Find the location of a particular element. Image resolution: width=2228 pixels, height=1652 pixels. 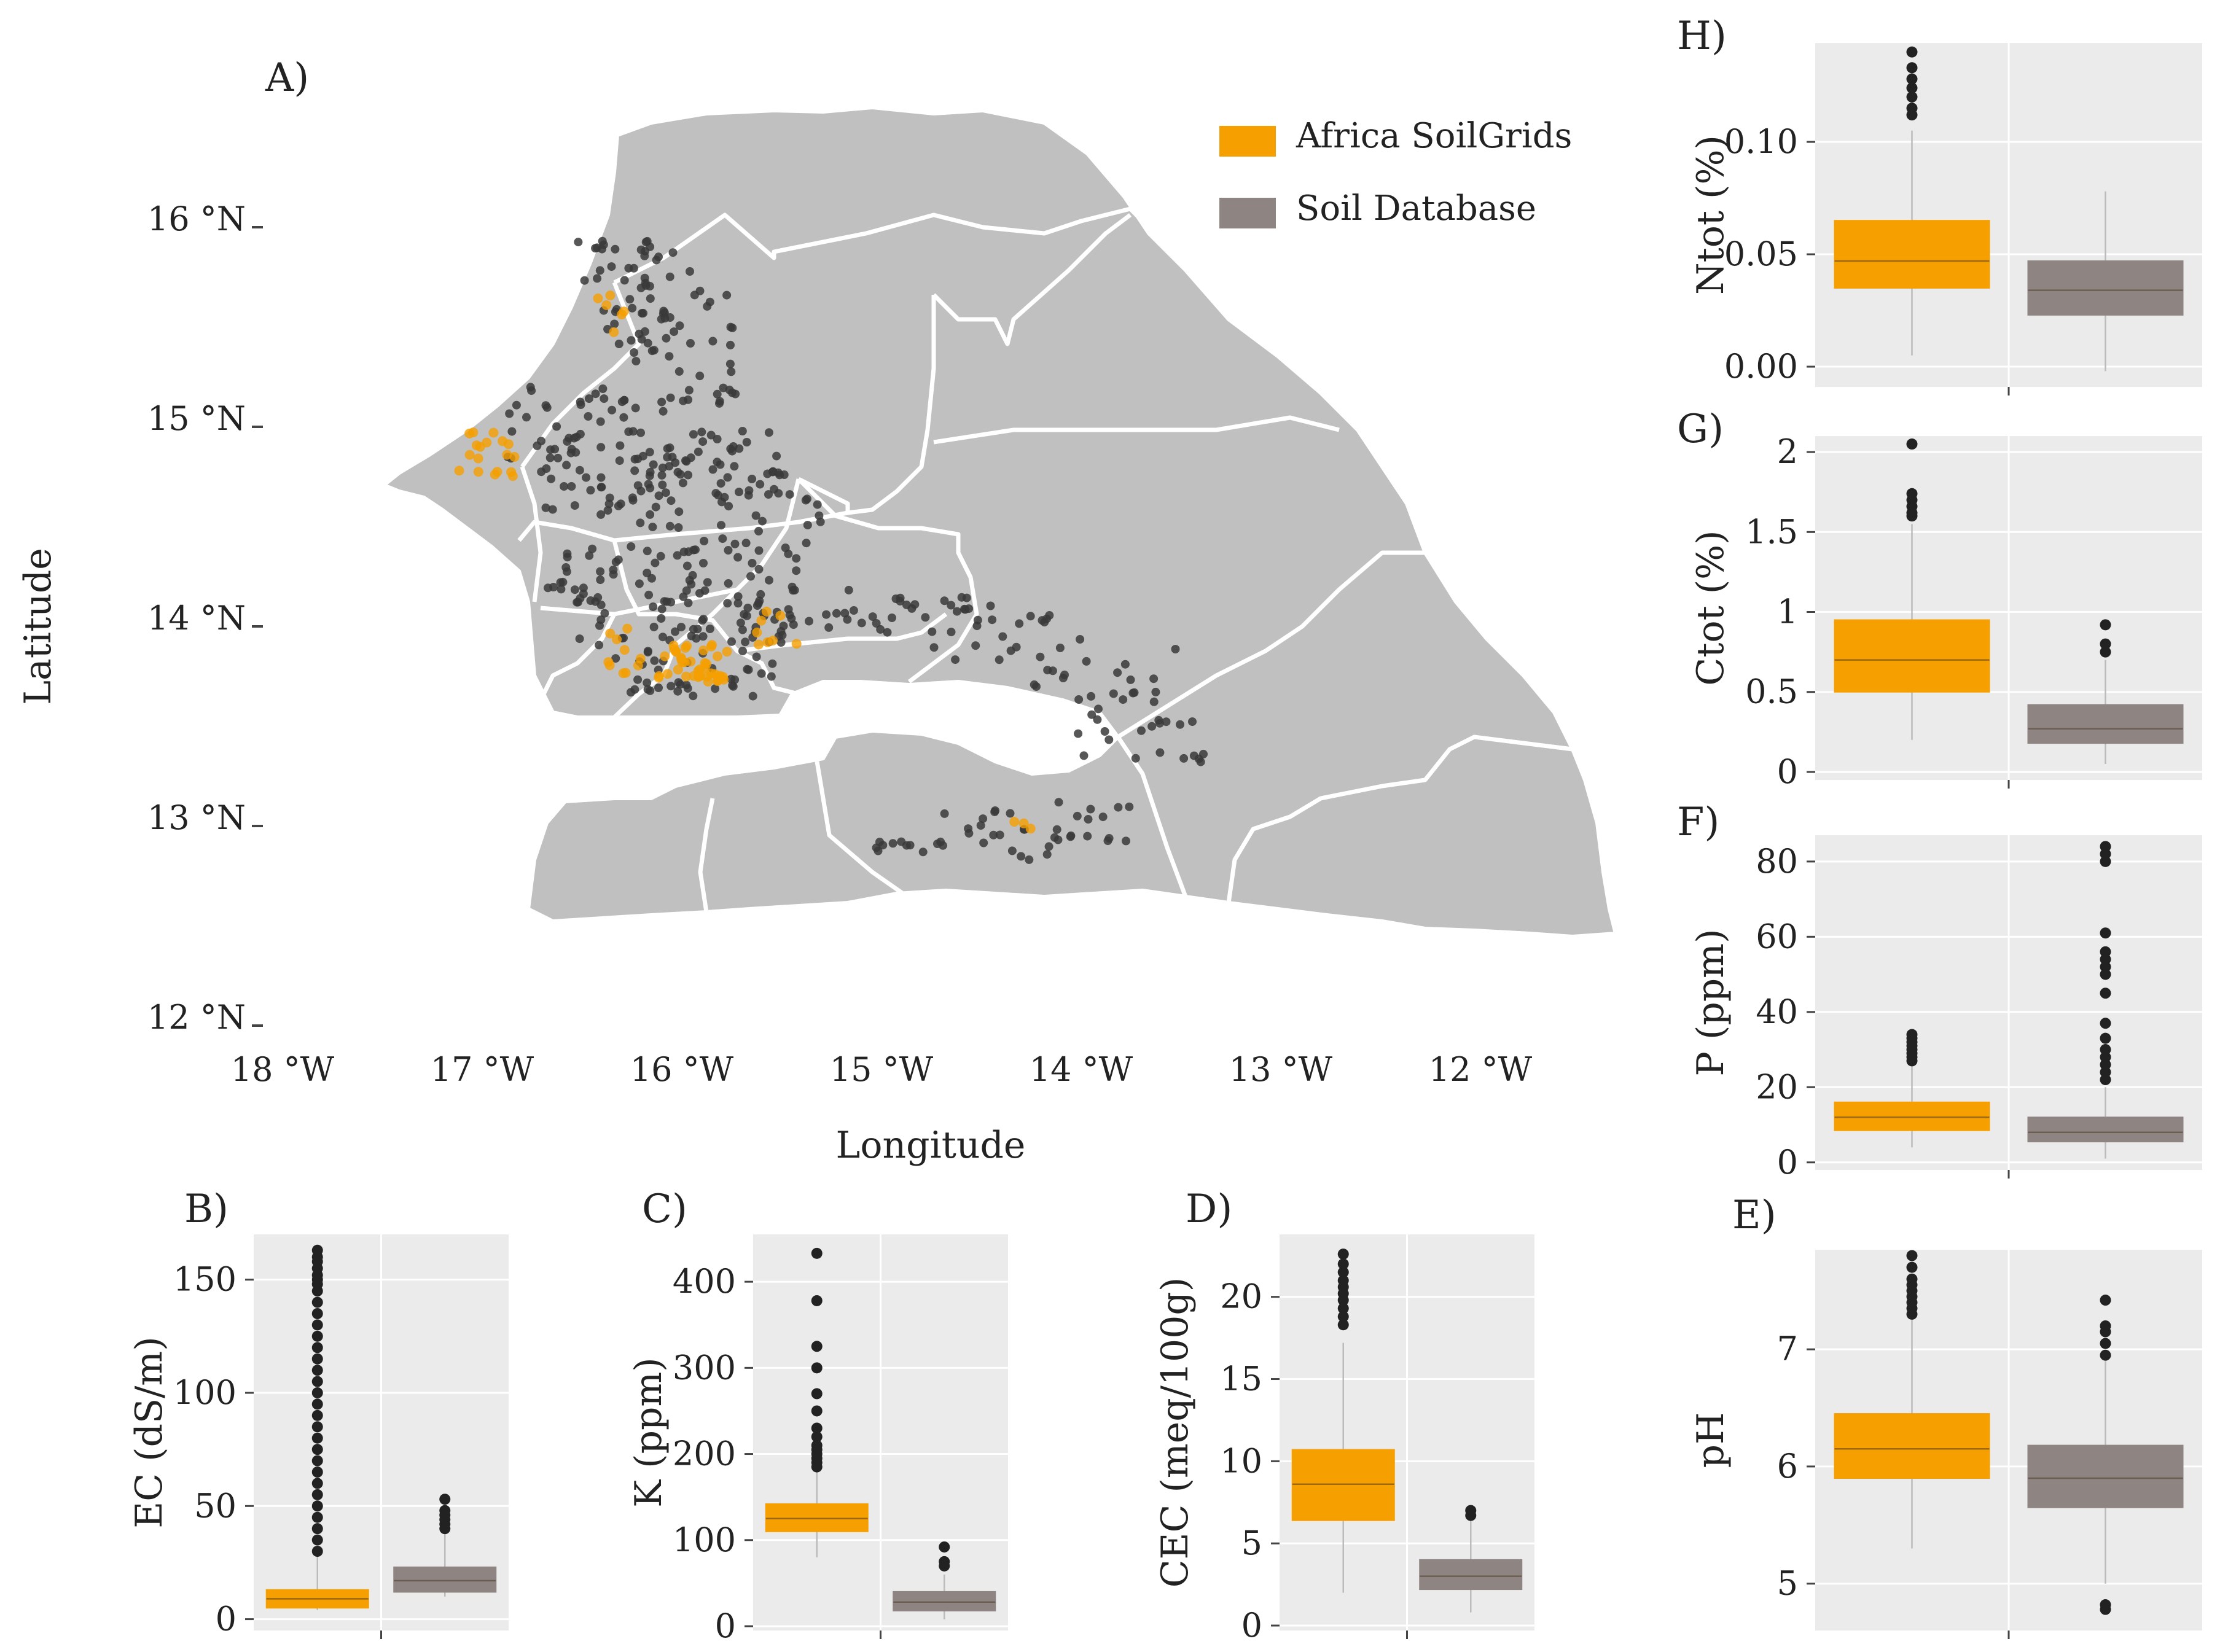

ytick-label: 80 is located at coordinates (1777, 861).